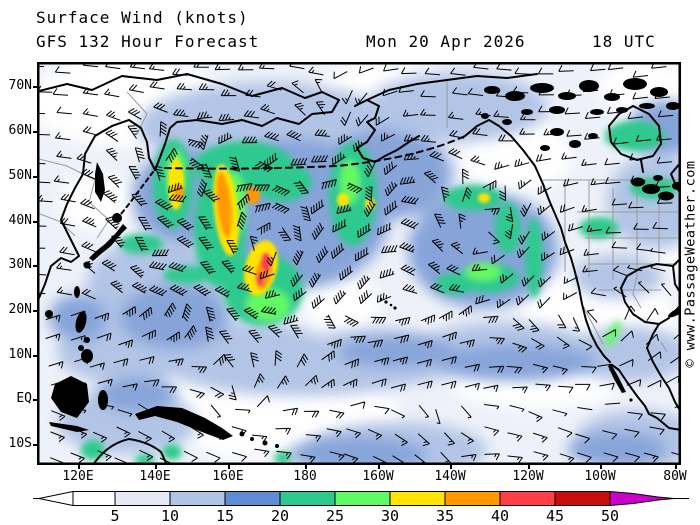  I want to click on lon-label: 160E, so click(228, 476).